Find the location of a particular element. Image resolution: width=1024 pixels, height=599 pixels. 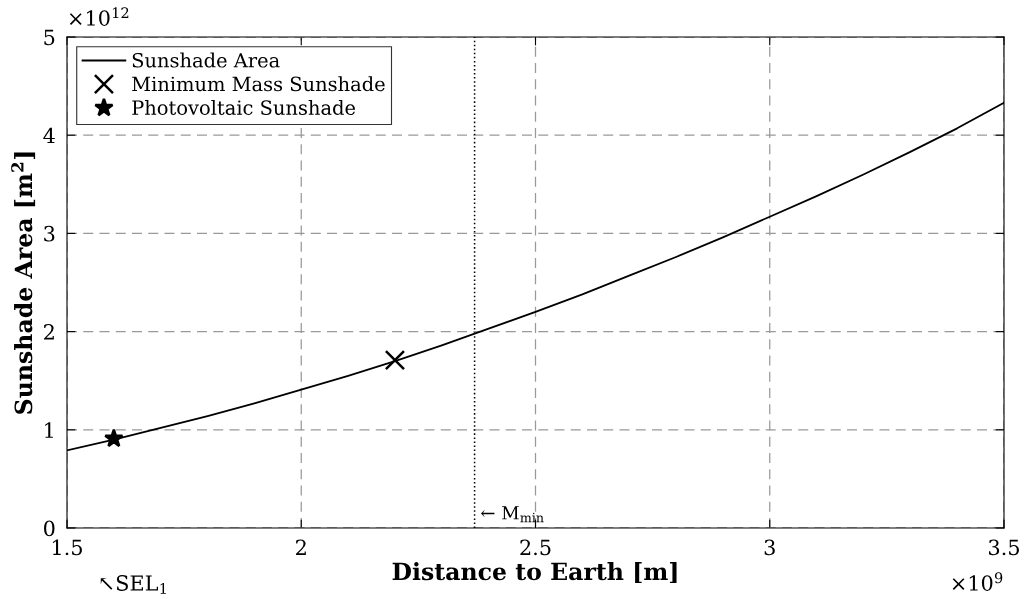

legend-label: Photovoltaic Sunshade is located at coordinates (244, 107).